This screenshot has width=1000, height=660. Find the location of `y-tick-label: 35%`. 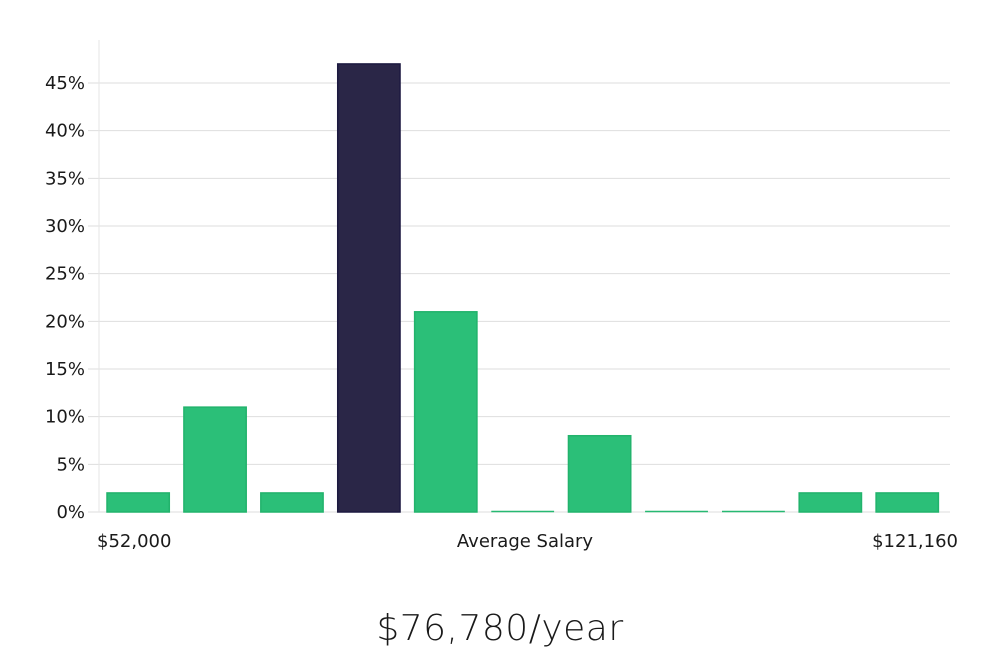

y-tick-label: 35% is located at coordinates (65, 178).